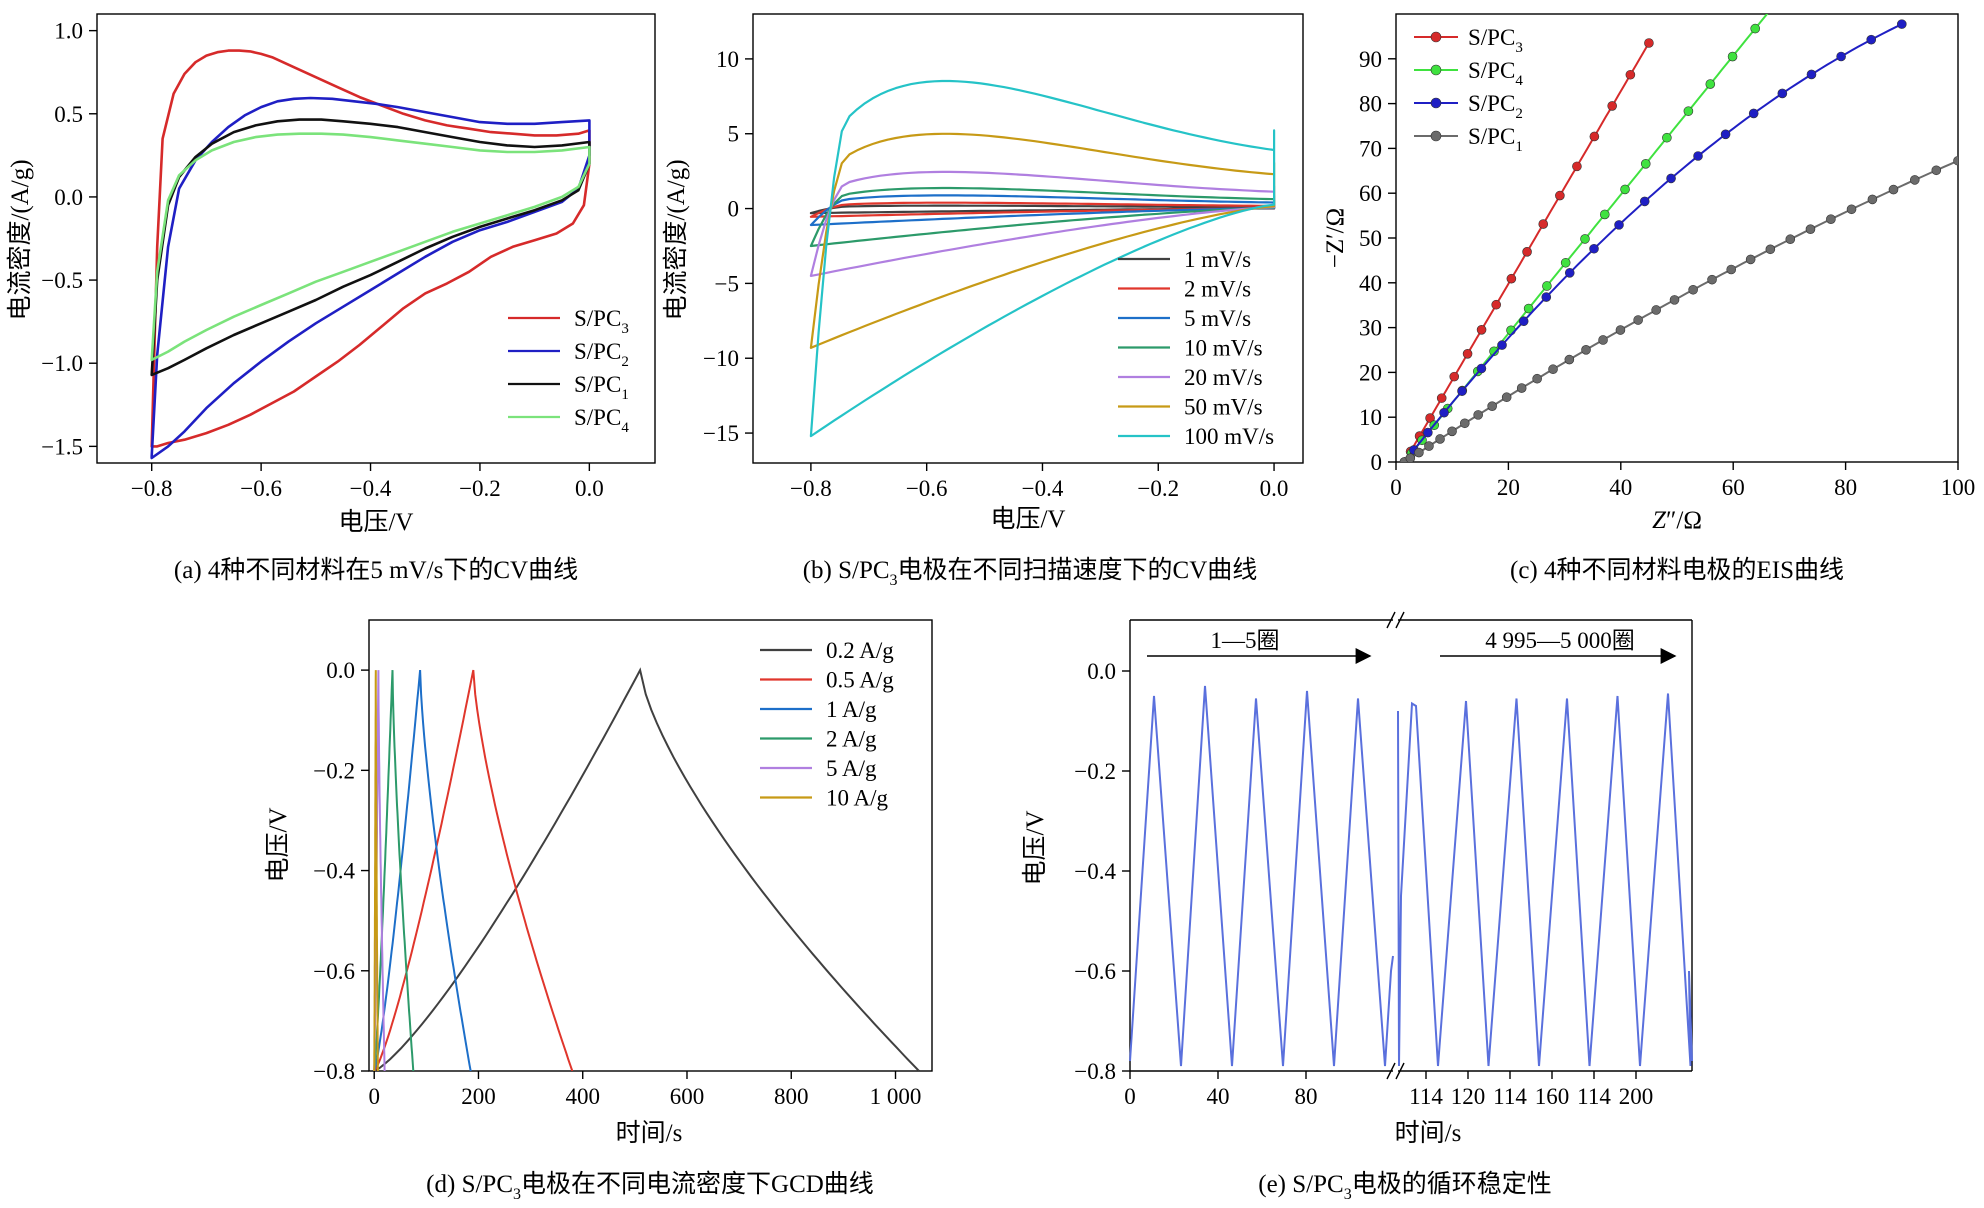 Image resolution: width=1984 pixels, height=1208 pixels. I want to click on panel-c-legend-sub-1: 4, so click(1519, 81).